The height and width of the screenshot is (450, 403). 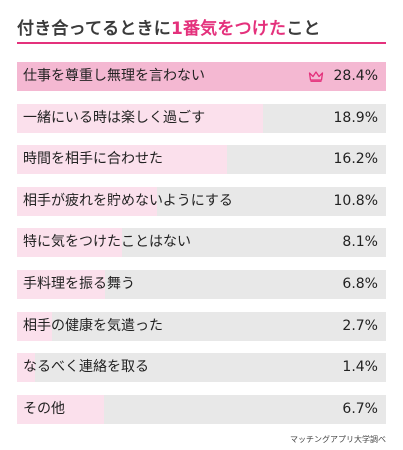 I want to click on crown-icon, so click(x=316, y=76).